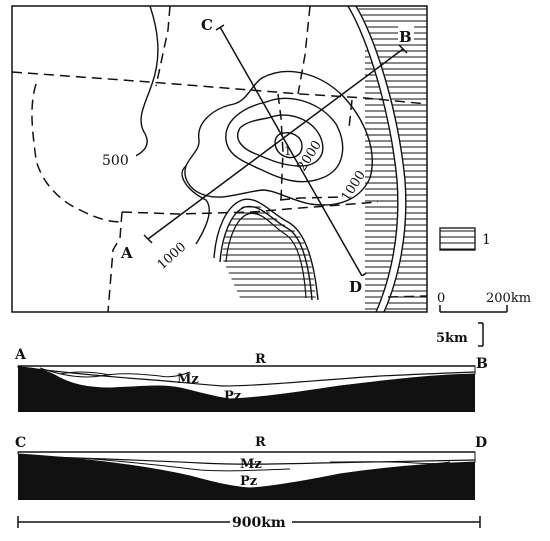 This screenshot has height=541, width=550. Describe the element at coordinates (403, 49) in the screenshot. I see `tick-b` at that location.